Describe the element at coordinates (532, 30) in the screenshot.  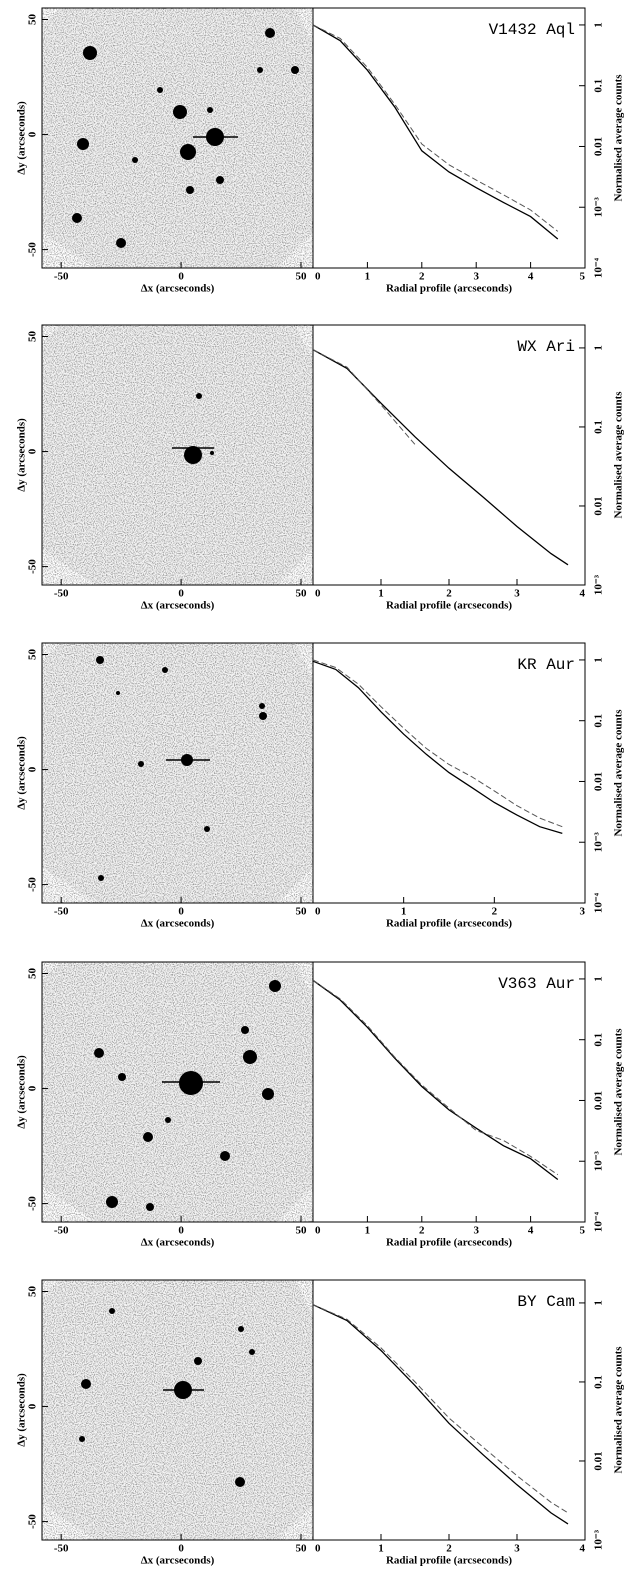
I see `chart-title: V1432 Aql` at that location.